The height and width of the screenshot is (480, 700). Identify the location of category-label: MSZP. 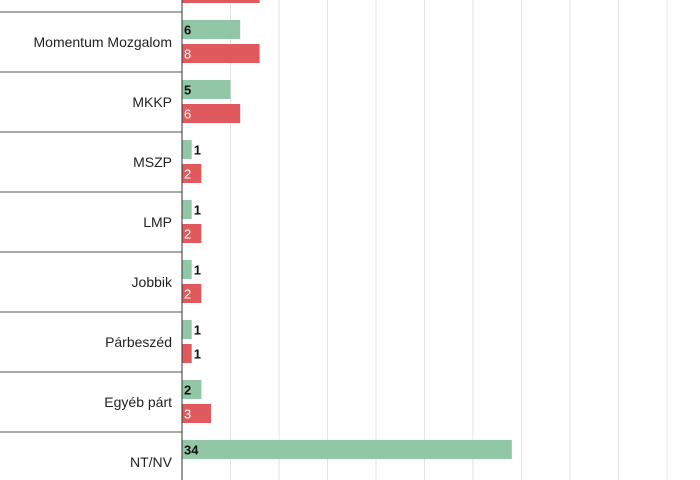
(152, 162).